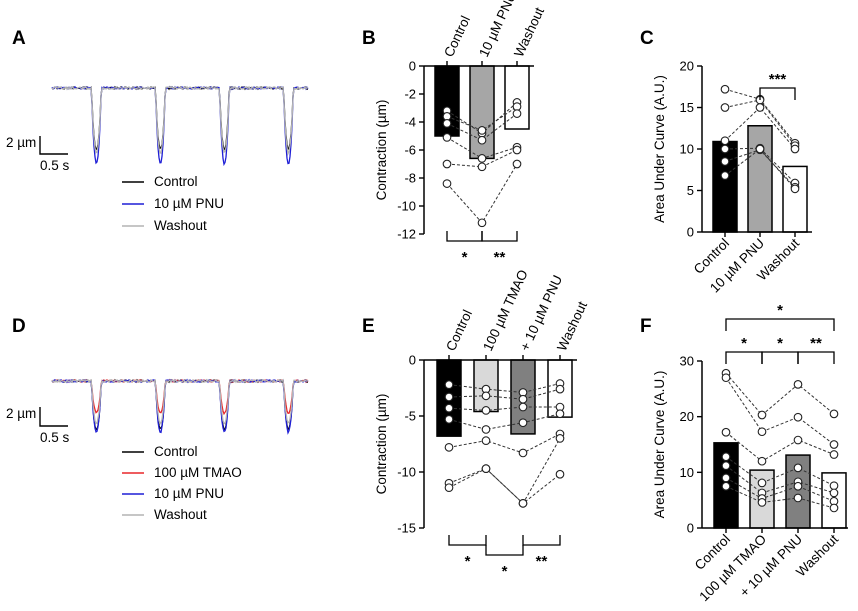  Describe the element at coordinates (369, 38) in the screenshot. I see `panel-label-b: B` at that location.